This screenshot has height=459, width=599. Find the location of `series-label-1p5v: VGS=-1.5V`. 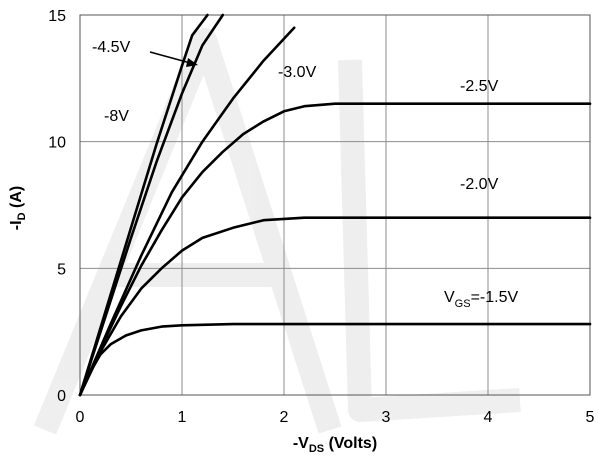

series-label-1p5v: VGS=-1.5V is located at coordinates (481, 299).